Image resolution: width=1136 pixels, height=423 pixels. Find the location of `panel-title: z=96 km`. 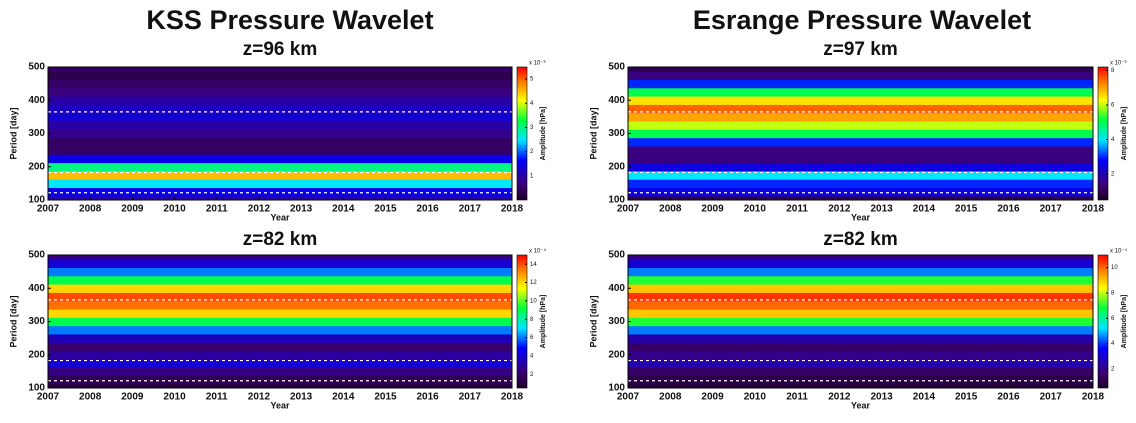

panel-title: z=96 km is located at coordinates (280, 49).